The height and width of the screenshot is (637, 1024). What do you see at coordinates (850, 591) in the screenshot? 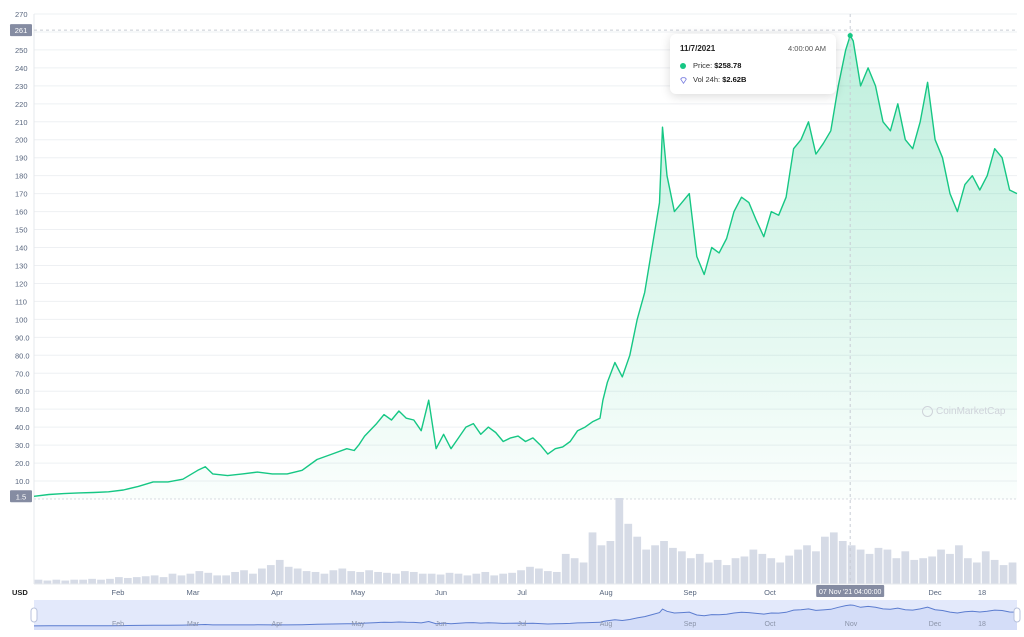
I see `crosshair-date-bg` at bounding box center [850, 591].